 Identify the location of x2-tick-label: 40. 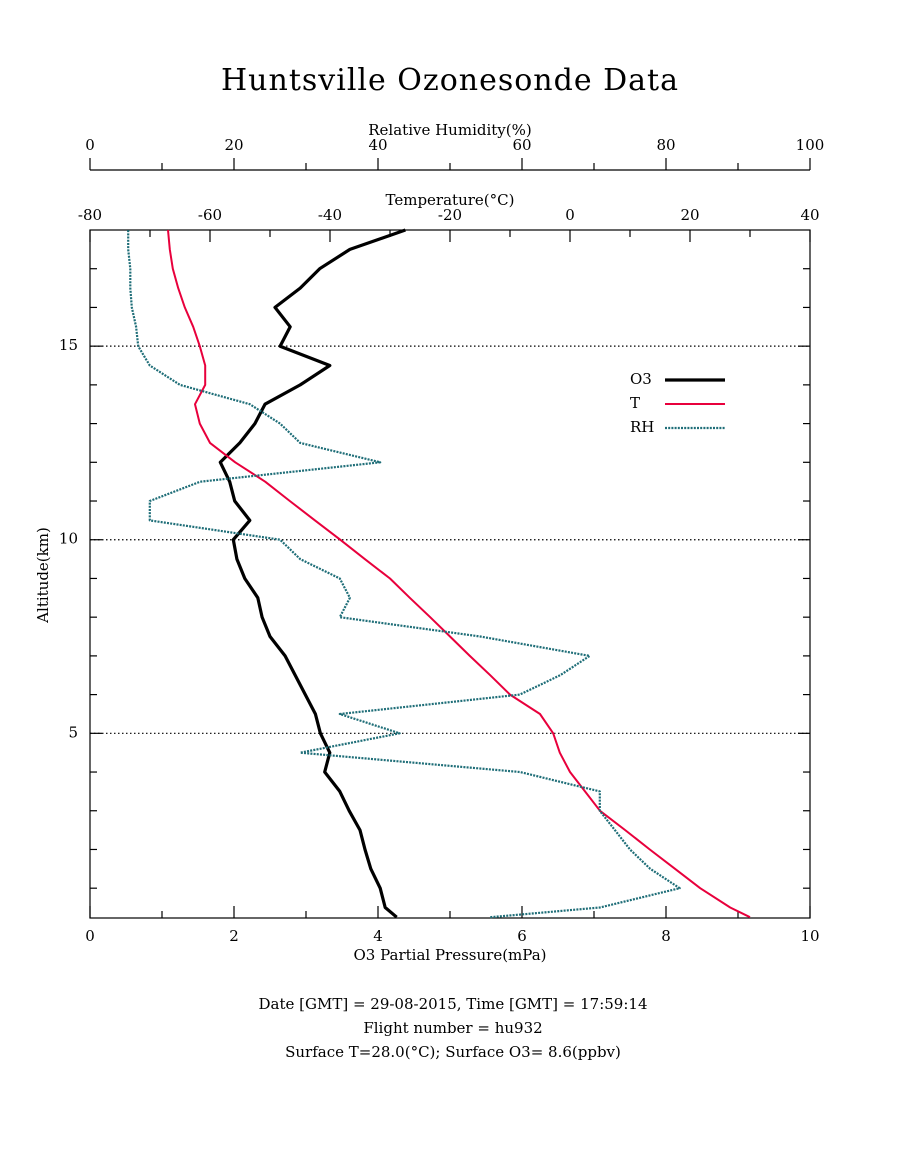
(809, 215).